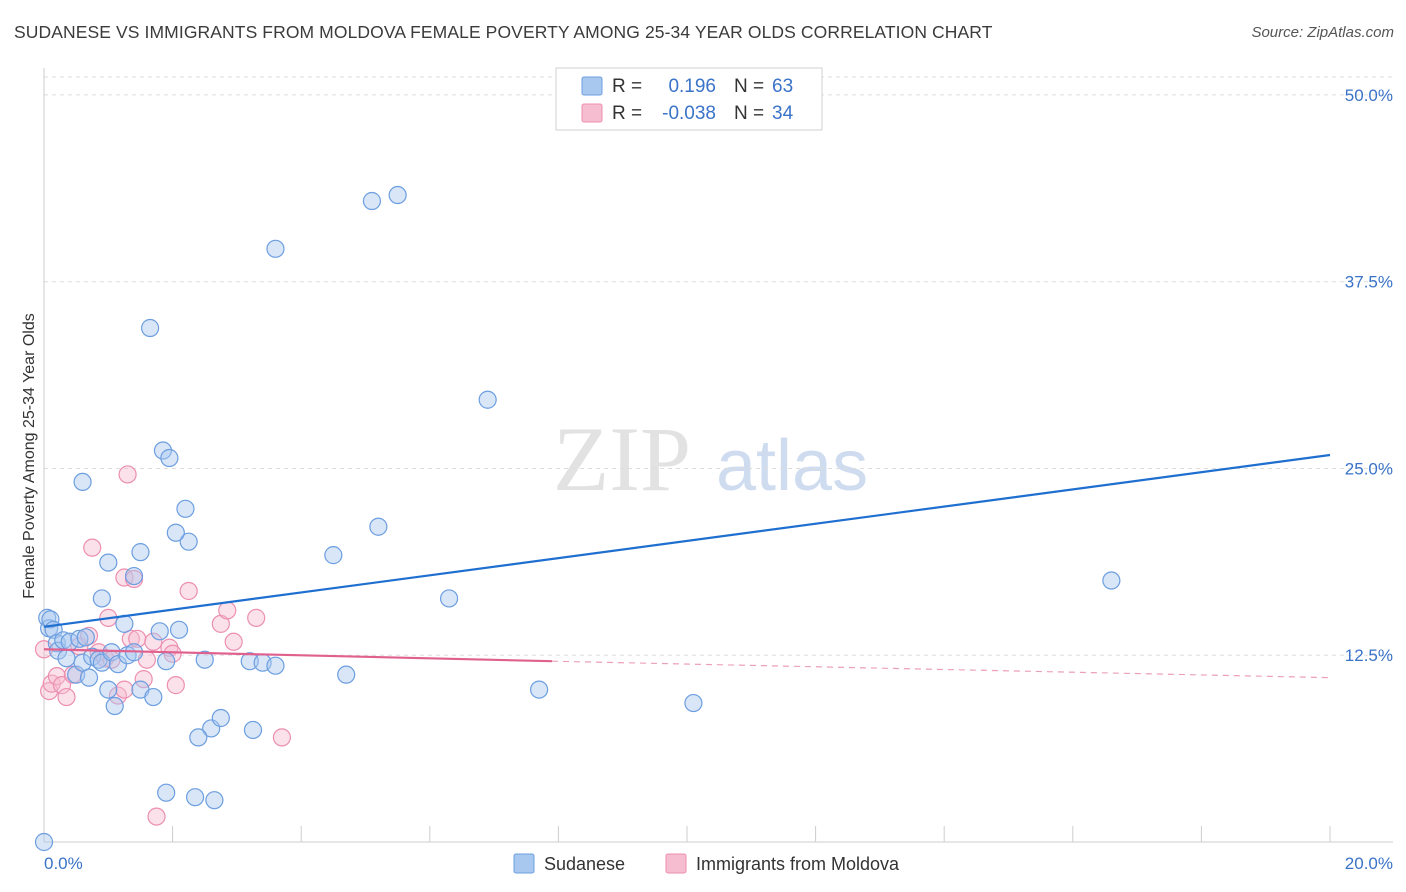 Image resolution: width=1406 pixels, height=892 pixels. What do you see at coordinates (798, 864) in the screenshot?
I see `bottom-legend-label-moldova: Immigrants from Moldova` at bounding box center [798, 864].